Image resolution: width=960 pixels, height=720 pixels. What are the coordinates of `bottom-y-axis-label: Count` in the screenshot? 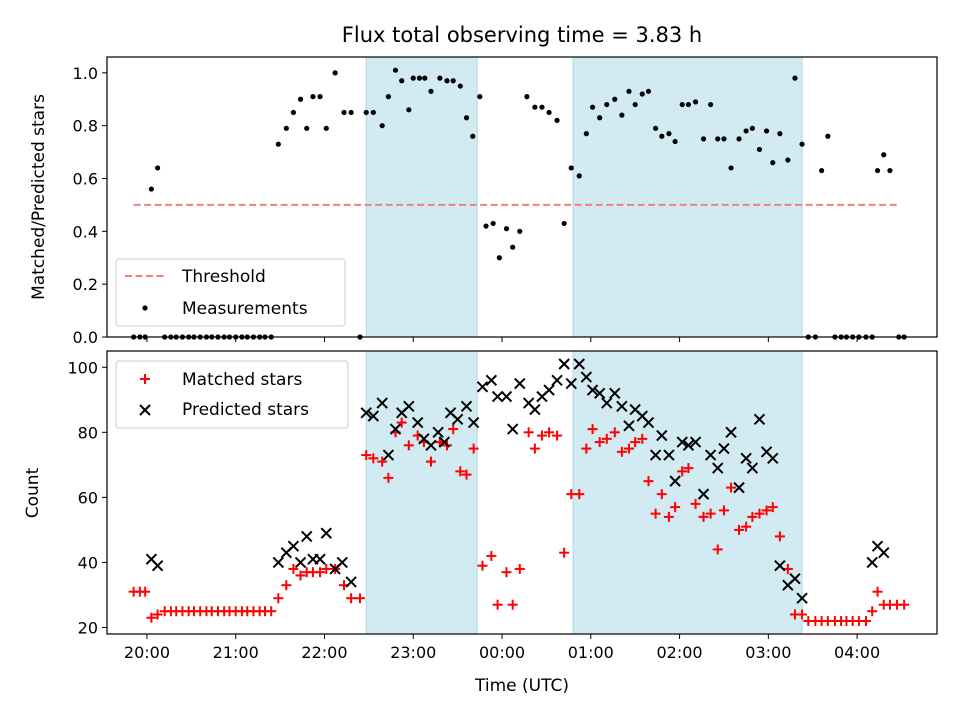 It's located at (33, 492).